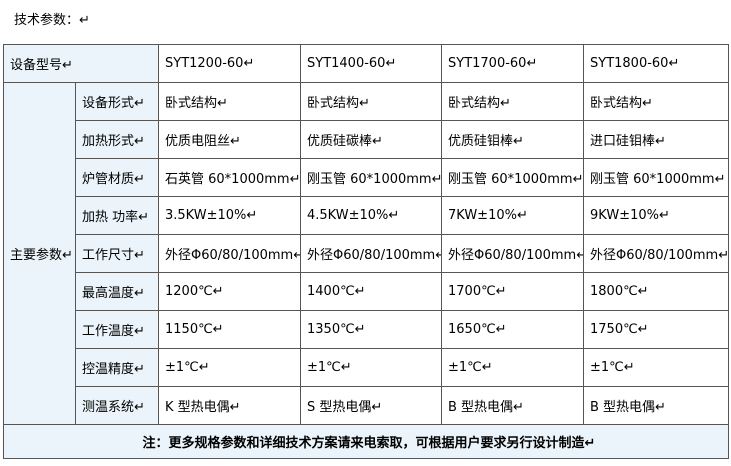 The width and height of the screenshot is (731, 466). I want to click on model-name: SYT1700-60↵, so click(512, 63).